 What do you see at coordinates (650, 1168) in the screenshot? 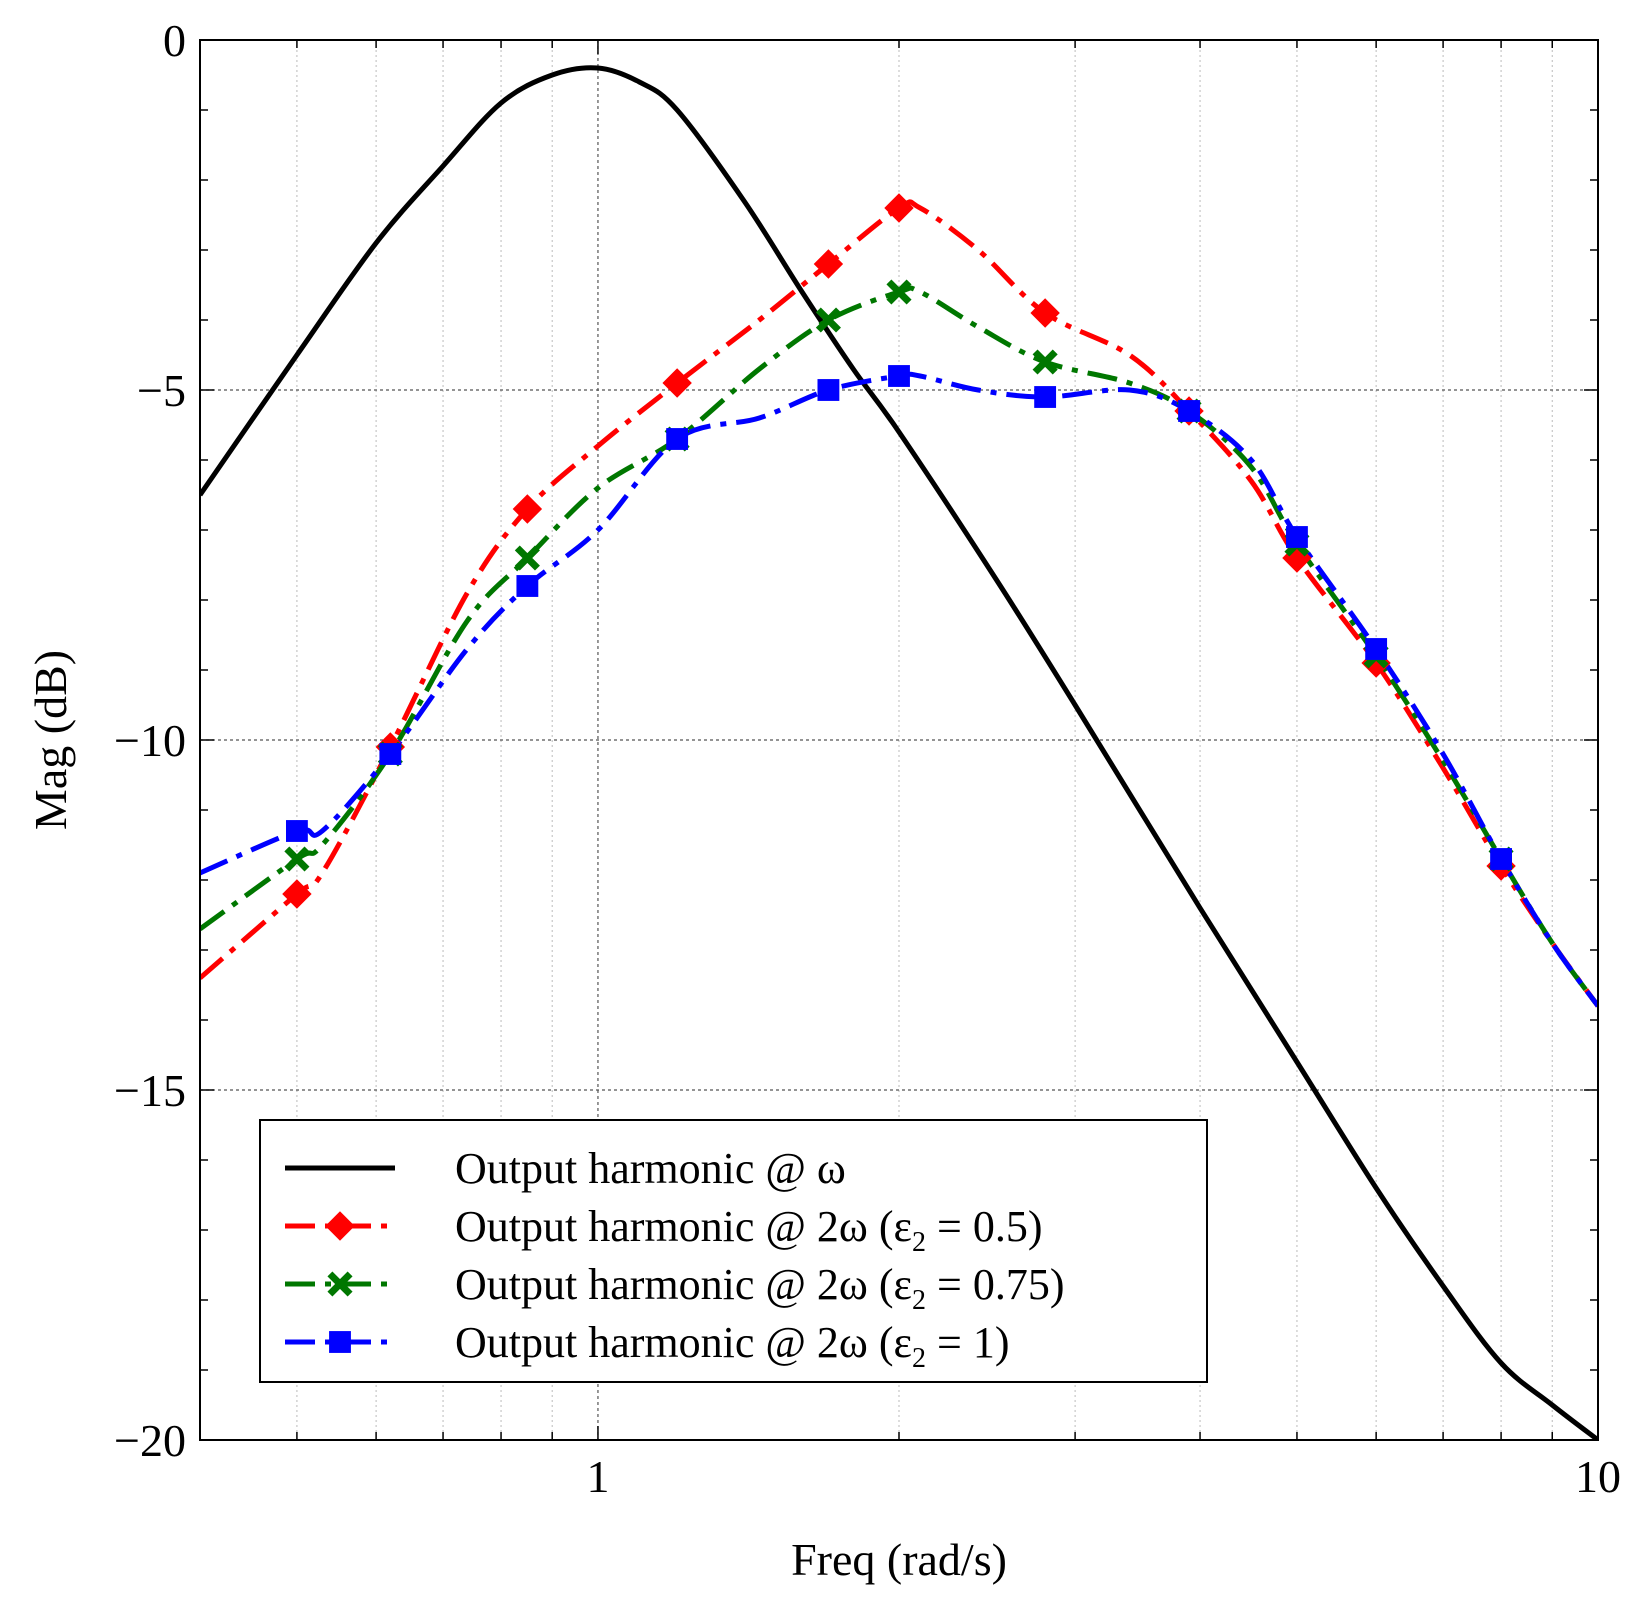
I see `legend-label: Output harmonic @ ω` at bounding box center [650, 1168].